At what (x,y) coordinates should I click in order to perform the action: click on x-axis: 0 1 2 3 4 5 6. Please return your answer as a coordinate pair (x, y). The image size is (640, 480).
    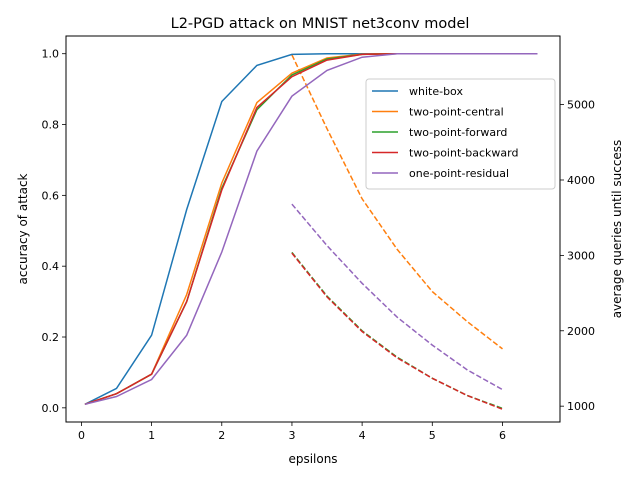
    Looking at the image, I should click on (292, 432).